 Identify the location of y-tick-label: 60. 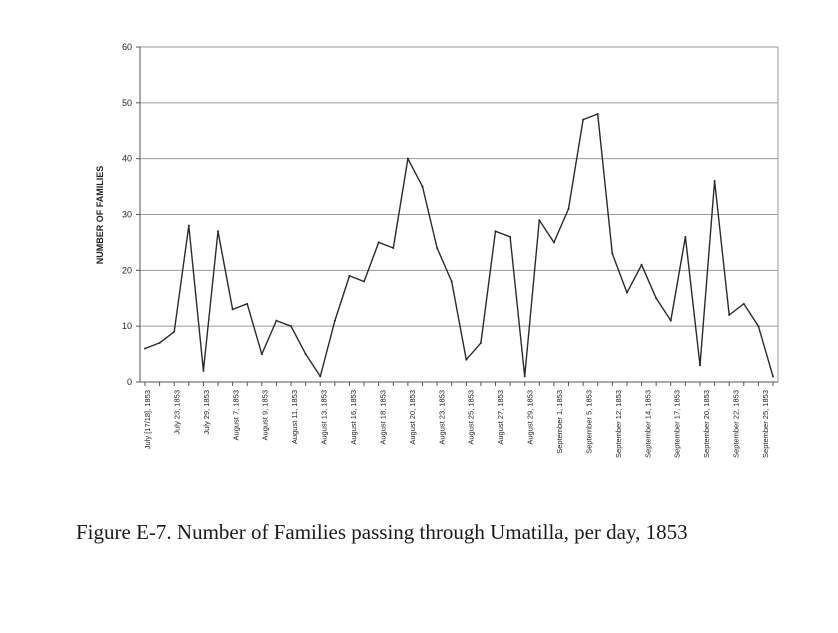
(127, 47).